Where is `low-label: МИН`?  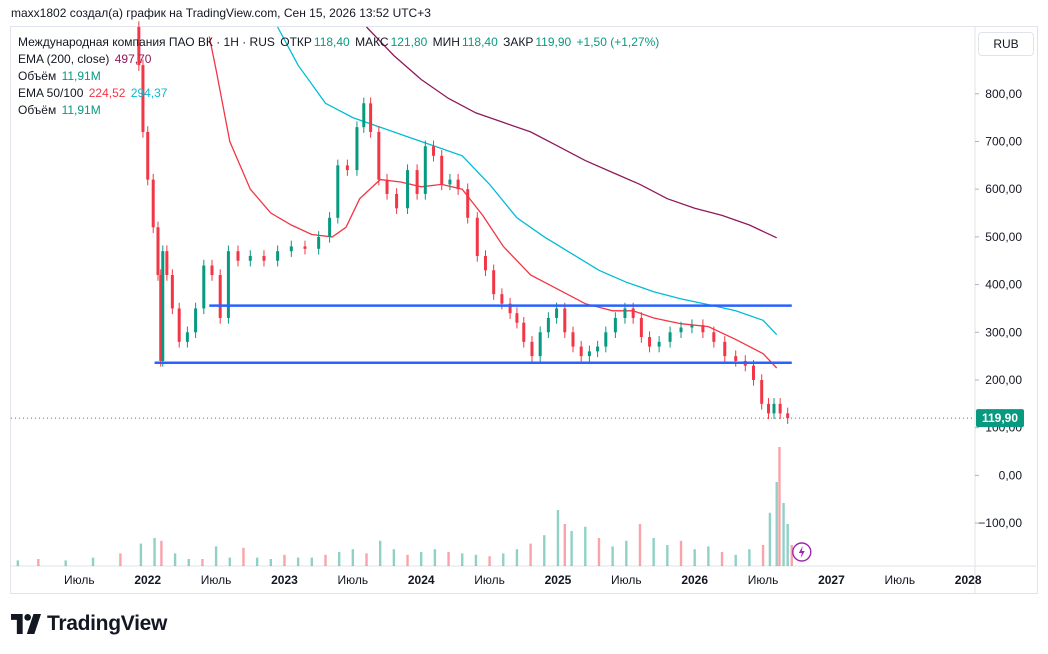
low-label: МИН is located at coordinates (446, 42).